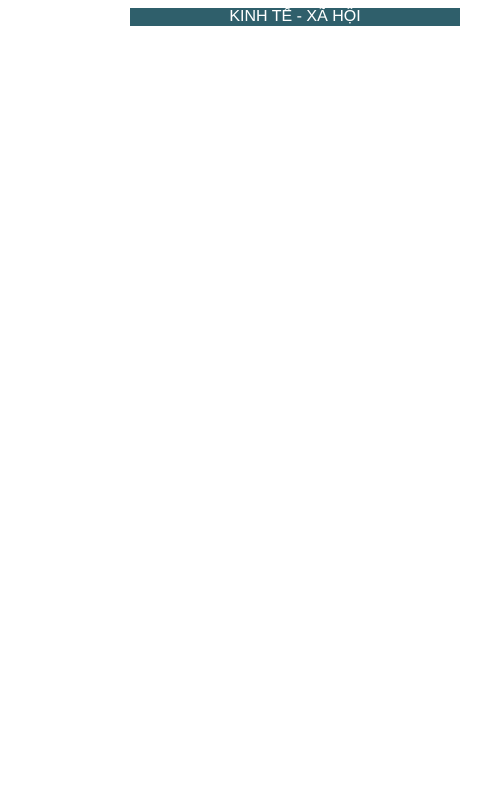 The height and width of the screenshot is (793, 494). Describe the element at coordinates (295, 17) in the screenshot. I see `title: KINH TẾ - XÃ HỘI` at that location.